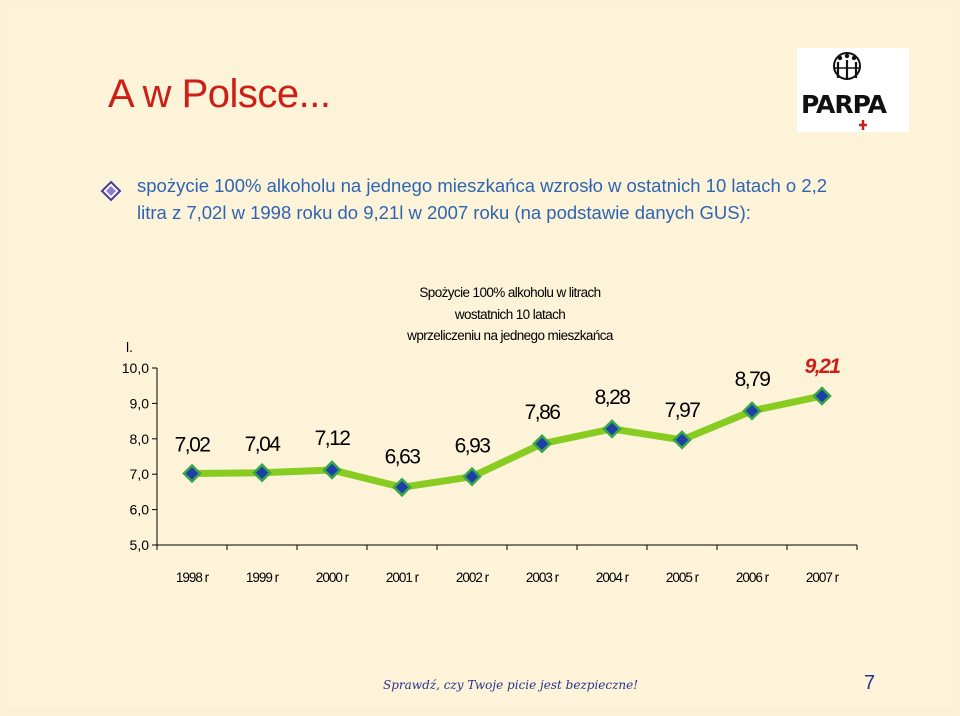 This screenshot has width=960, height=716. What do you see at coordinates (683, 577) in the screenshot?
I see `x-tick-label: 2005 r` at bounding box center [683, 577].